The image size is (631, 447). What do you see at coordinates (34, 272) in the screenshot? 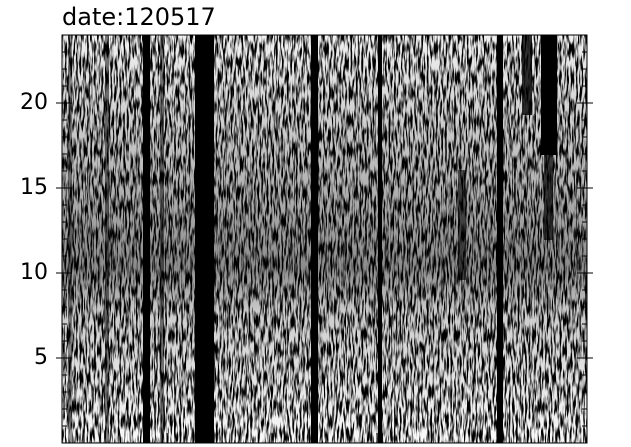
I see `y-tick-label: 10` at bounding box center [34, 272].